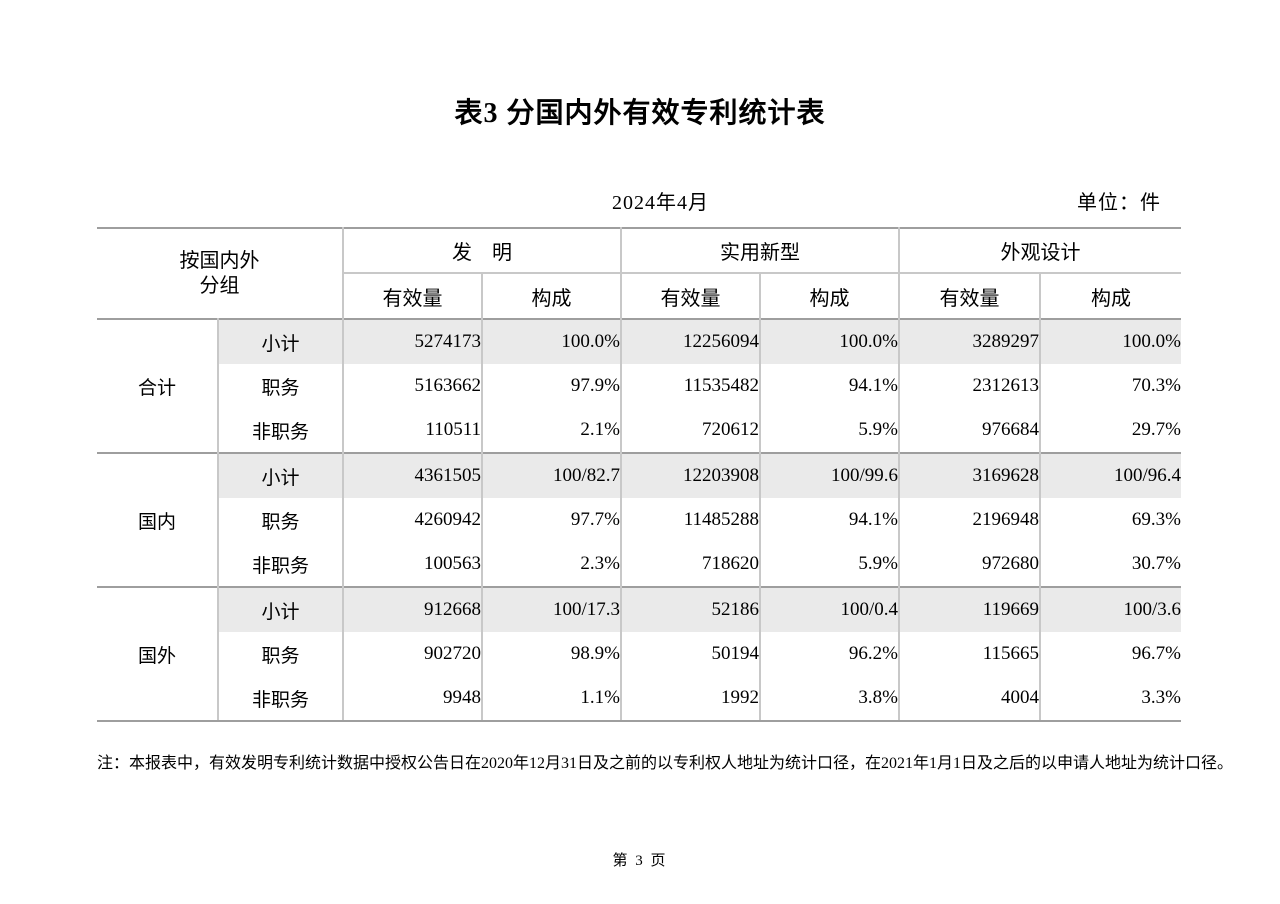 The height and width of the screenshot is (904, 1280). What do you see at coordinates (552, 475) in the screenshot?
I see `table-cell: 100/82.7` at bounding box center [552, 475].